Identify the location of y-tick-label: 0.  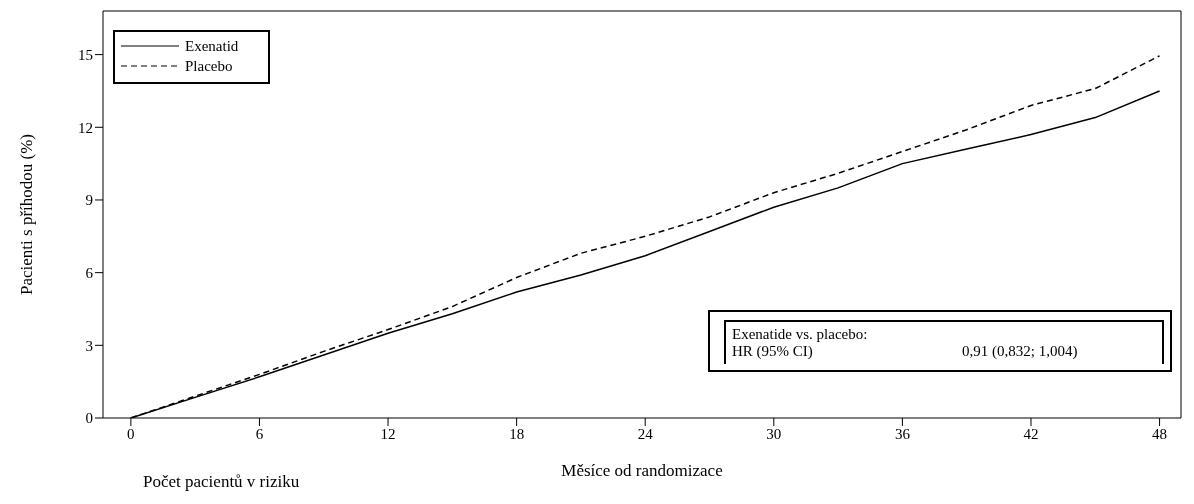
(89, 418).